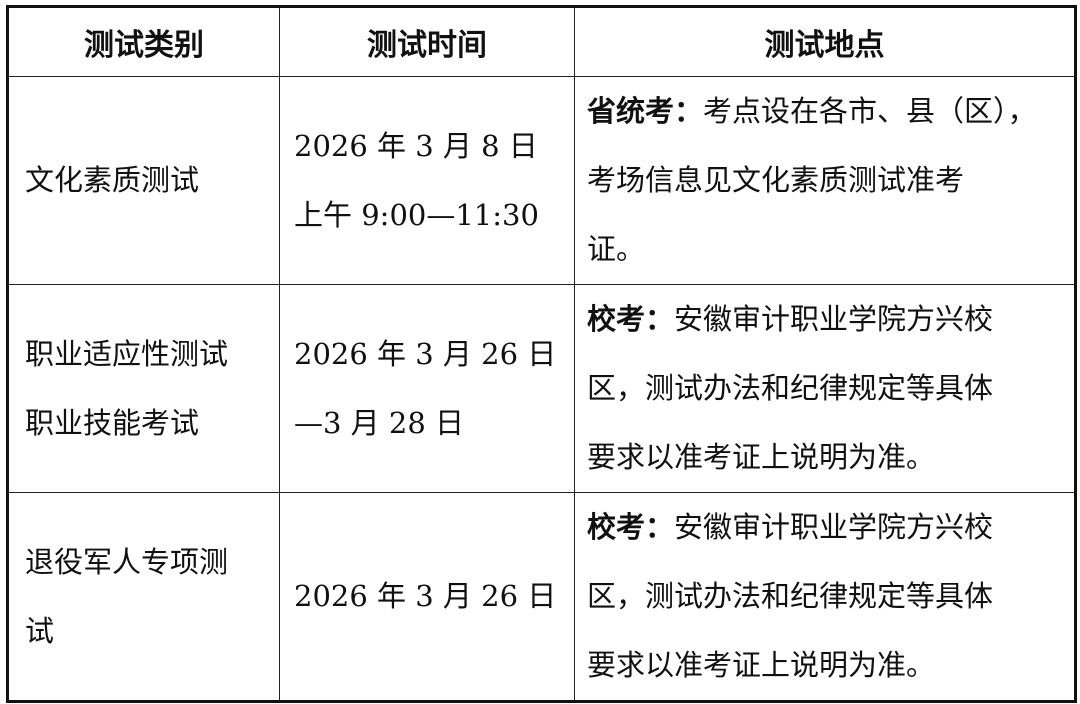 Image resolution: width=1080 pixels, height=704 pixels. I want to click on header-category: 测试类别, so click(143, 41).